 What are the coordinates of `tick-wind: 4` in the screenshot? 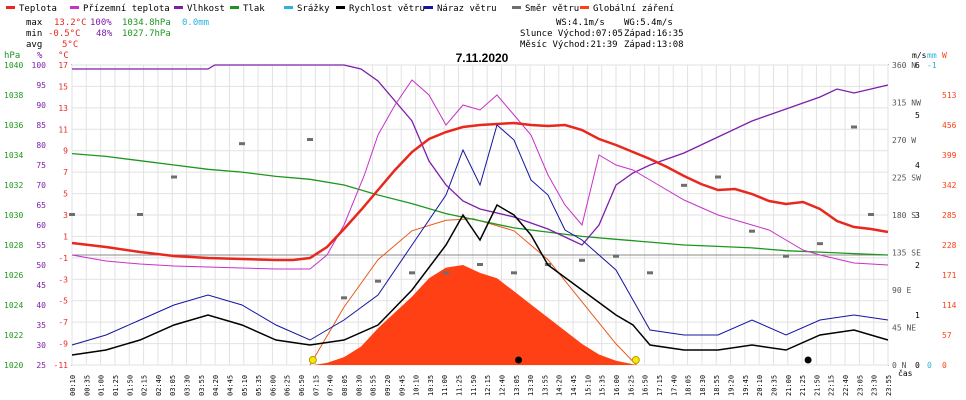 It's located at (917, 165).